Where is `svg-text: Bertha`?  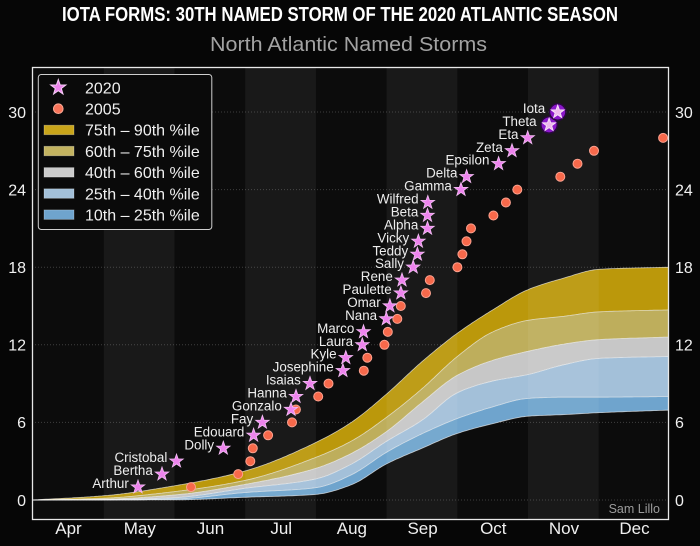 svg-text: Bertha is located at coordinates (133, 470).